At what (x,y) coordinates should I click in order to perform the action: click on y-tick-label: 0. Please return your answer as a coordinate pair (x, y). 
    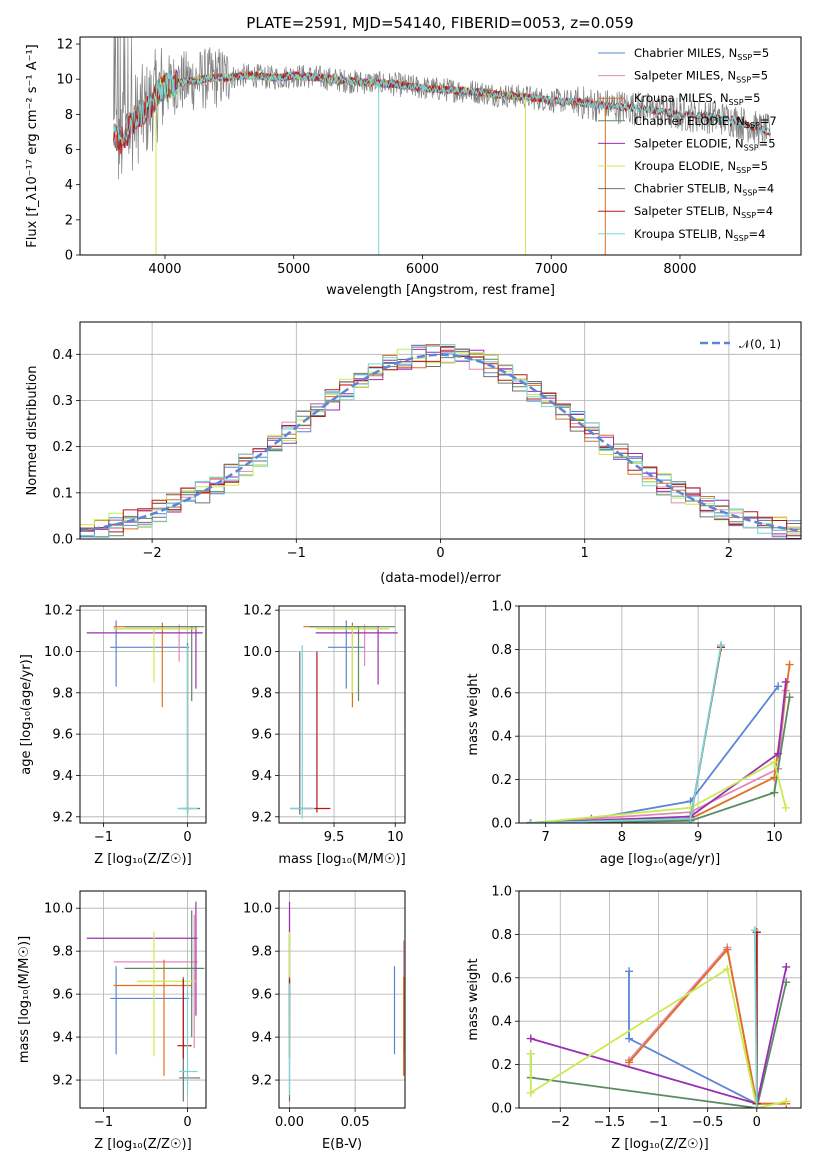
    Looking at the image, I should click on (69, 256).